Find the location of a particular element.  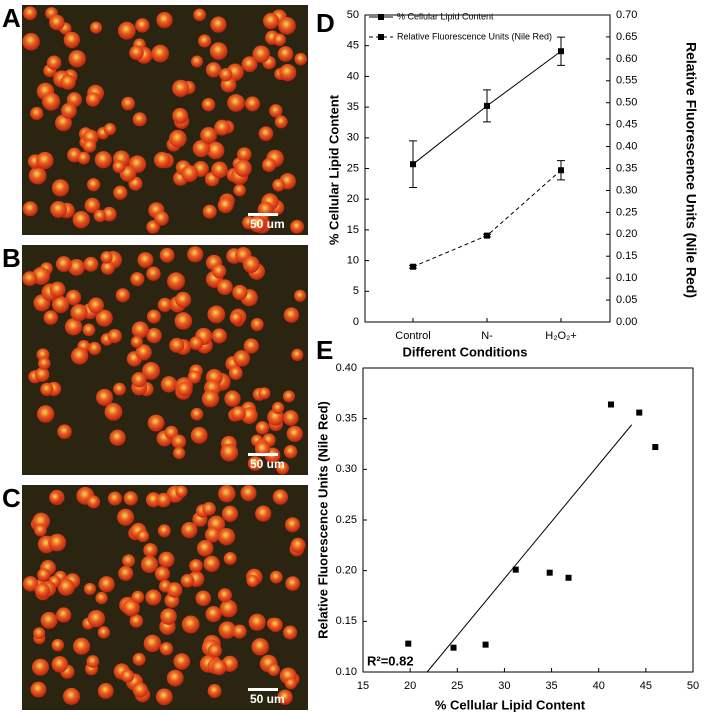

y2-tick-label: 0.25 is located at coordinates (626, 212).